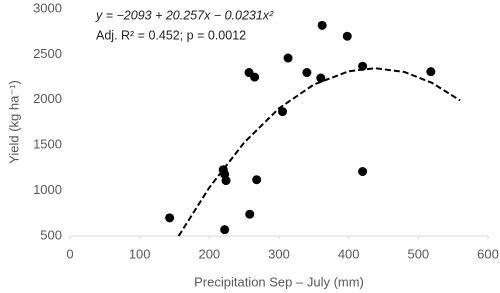  Describe the element at coordinates (184, 15) in the screenshot. I see `equation: y = −2093 + 20.257x − 0.0231x²` at that location.